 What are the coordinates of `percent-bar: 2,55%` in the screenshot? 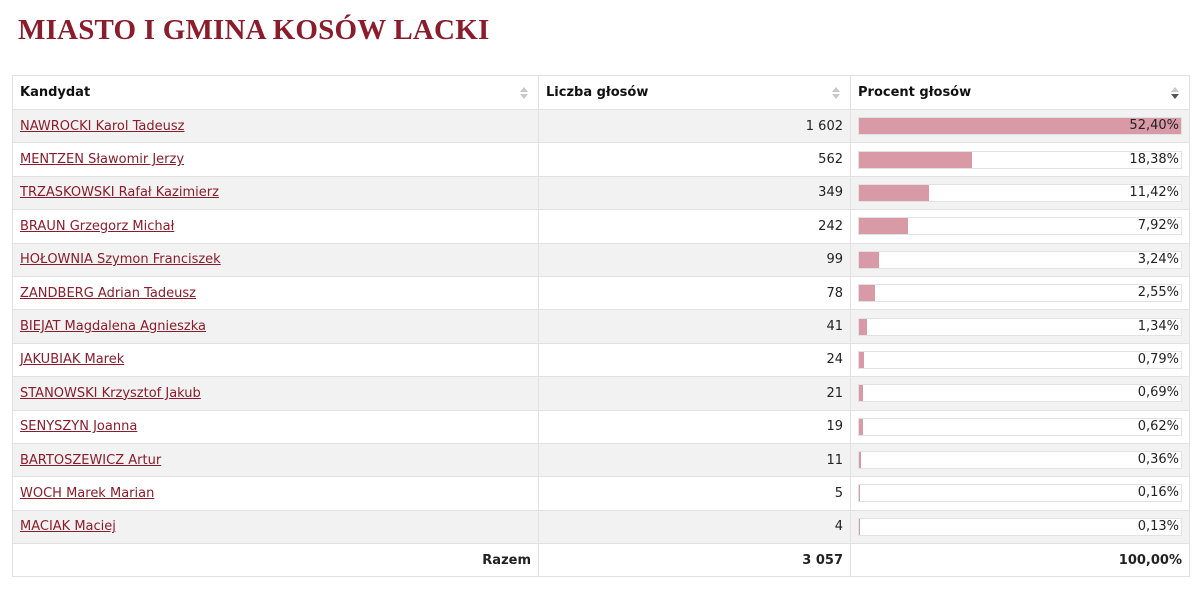 It's located at (1020, 293).